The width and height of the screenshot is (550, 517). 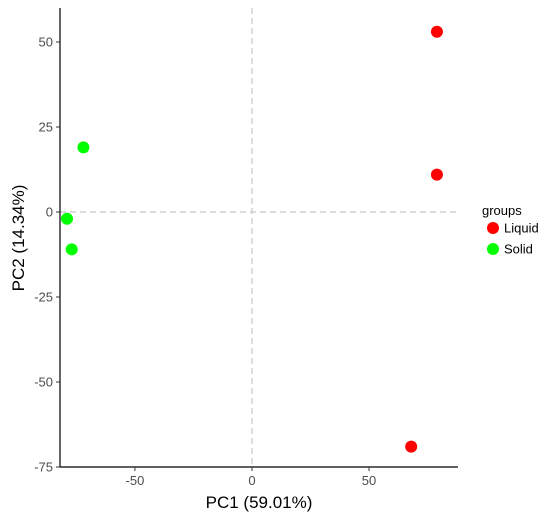 What do you see at coordinates (502, 210) in the screenshot?
I see `legend-title: groups` at bounding box center [502, 210].